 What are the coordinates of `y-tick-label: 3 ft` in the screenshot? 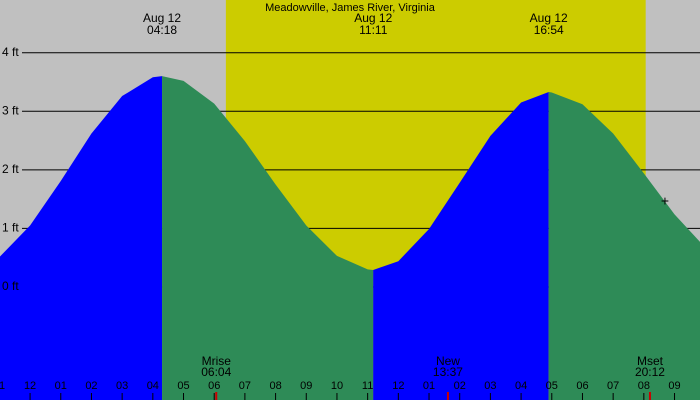 It's located at (10, 110).